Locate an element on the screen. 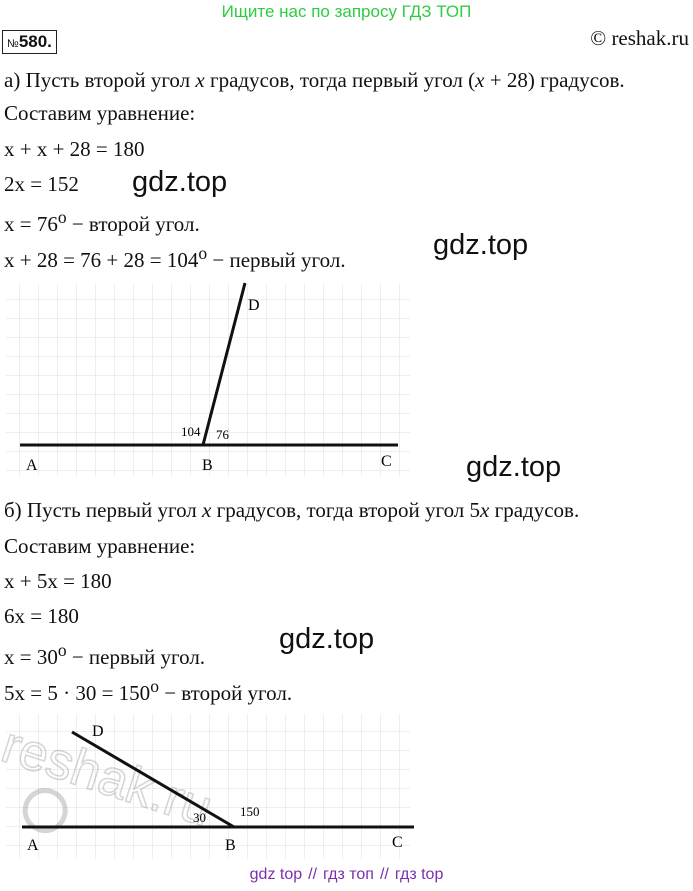  part-b-eq1: x + 5x = 180 is located at coordinates (58, 581).